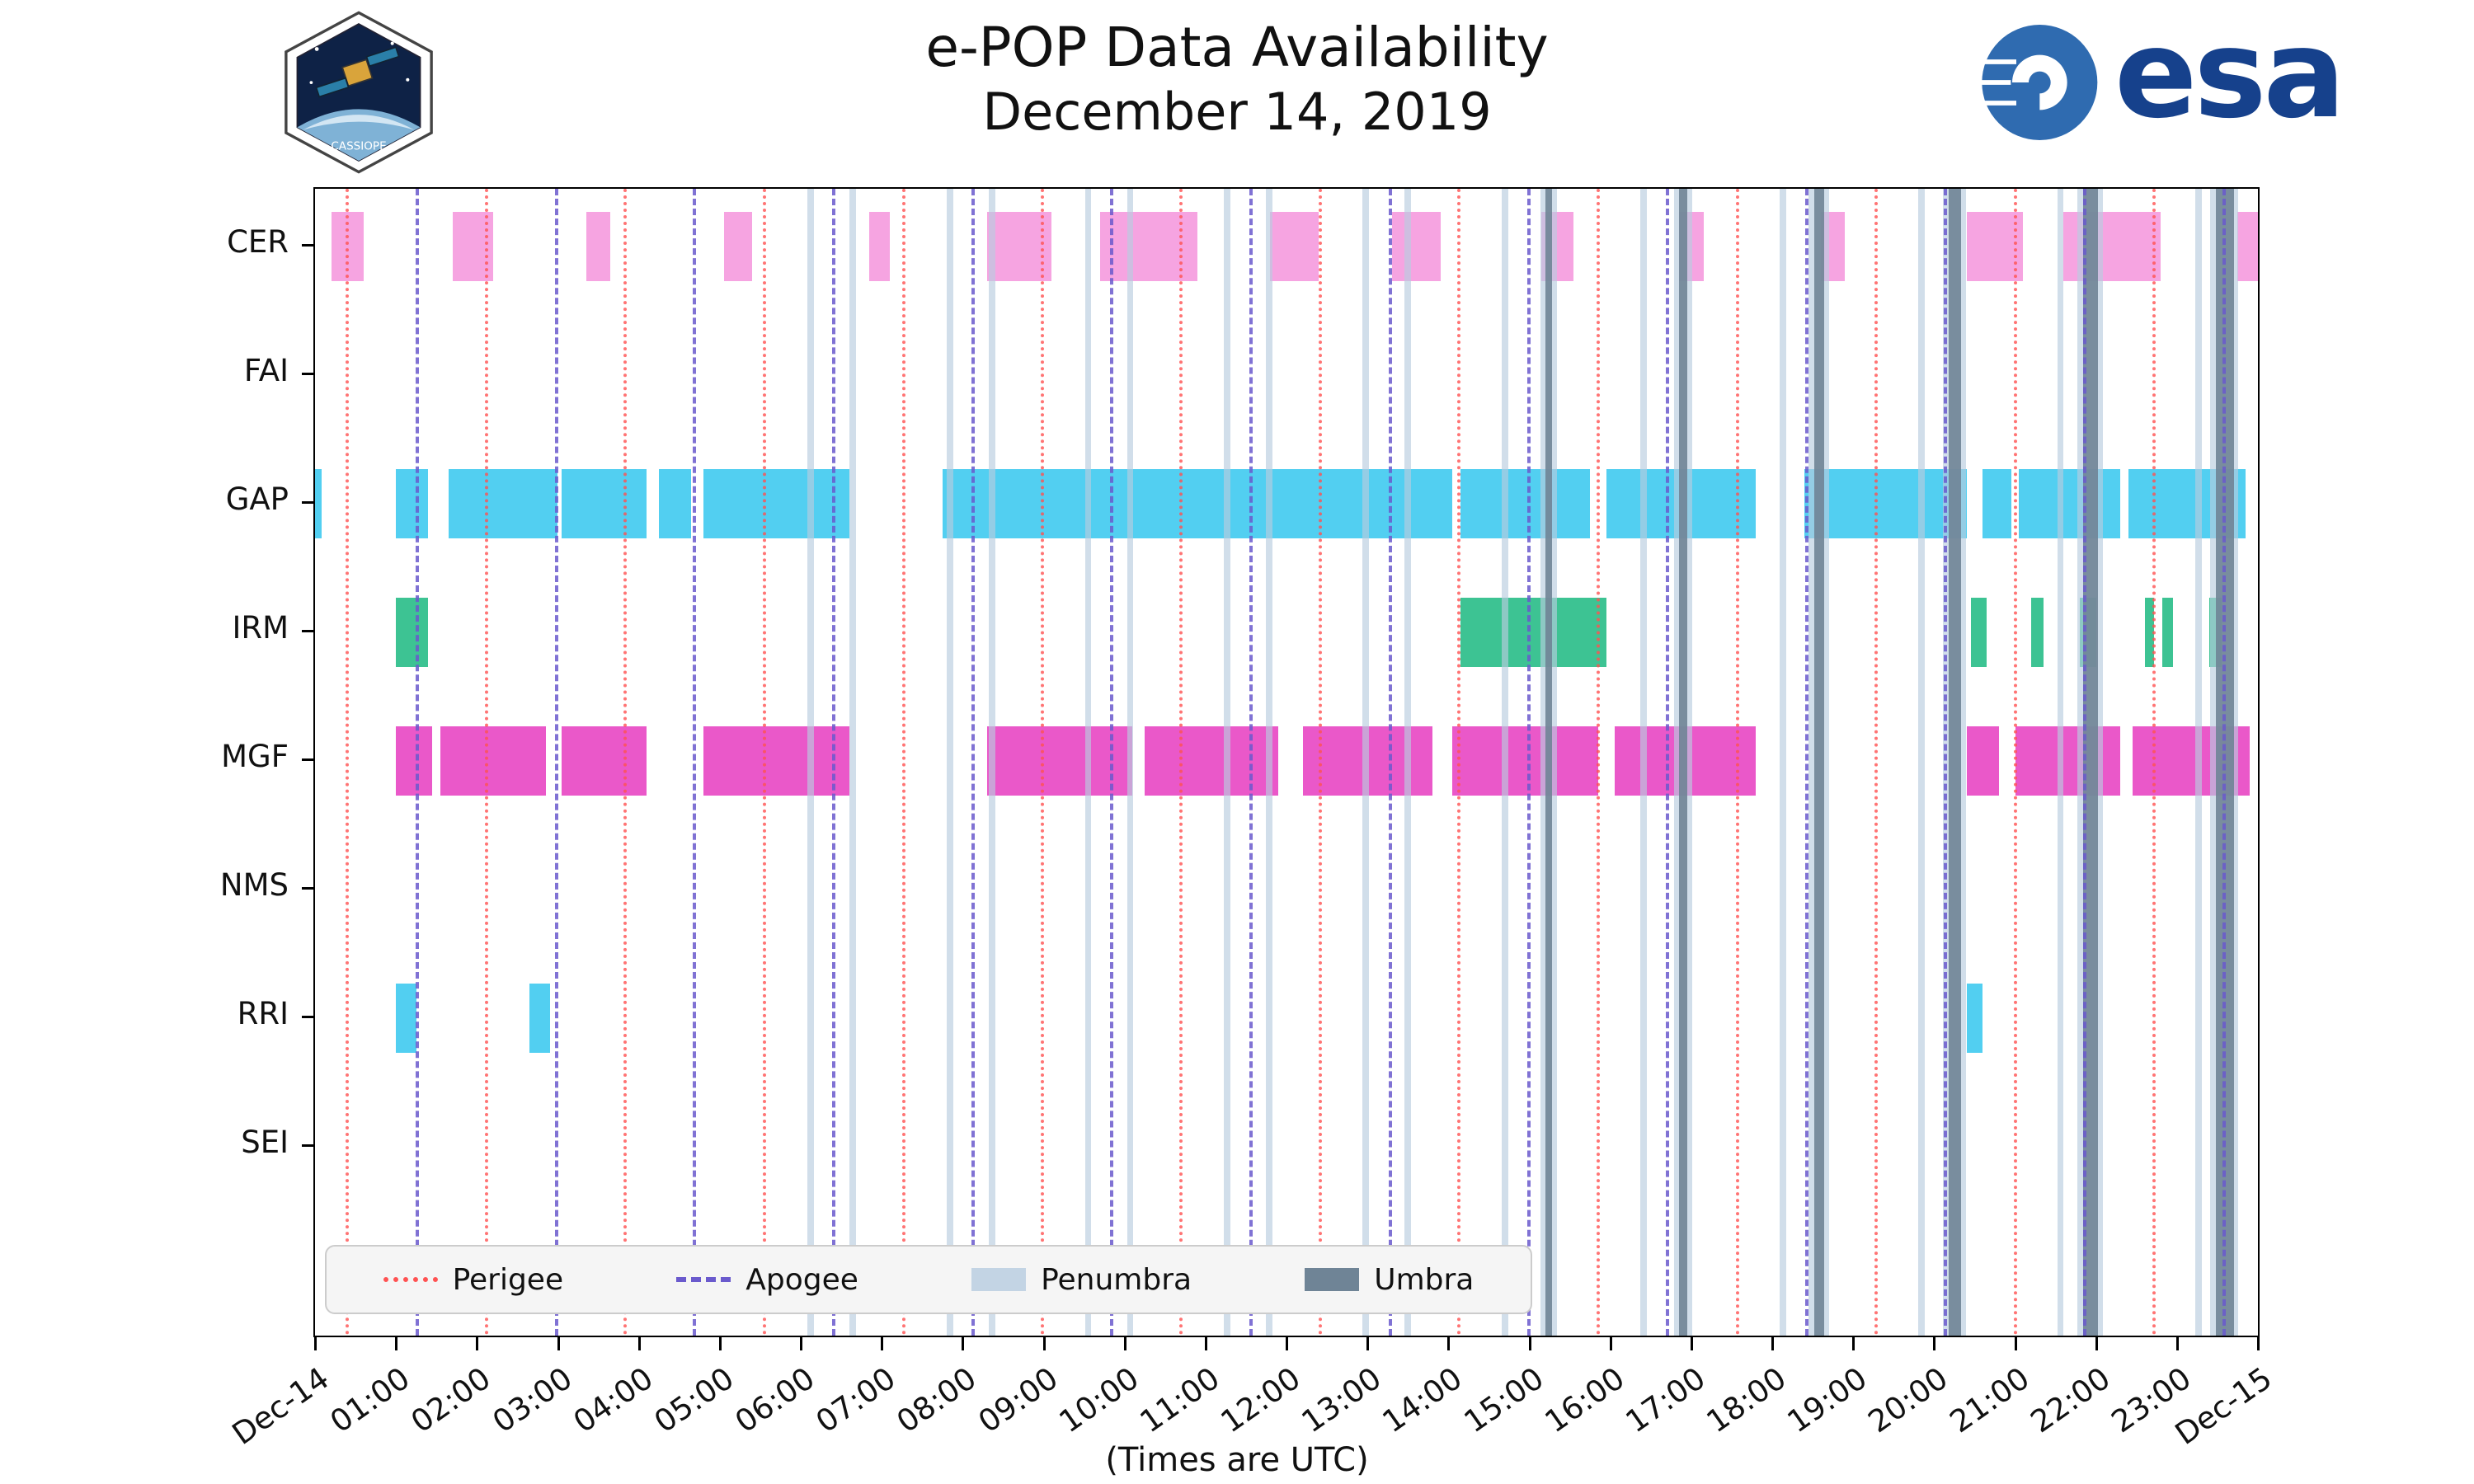 The height and width of the screenshot is (1484, 2474). I want to click on apogee-line-icon, so click(703, 1279).